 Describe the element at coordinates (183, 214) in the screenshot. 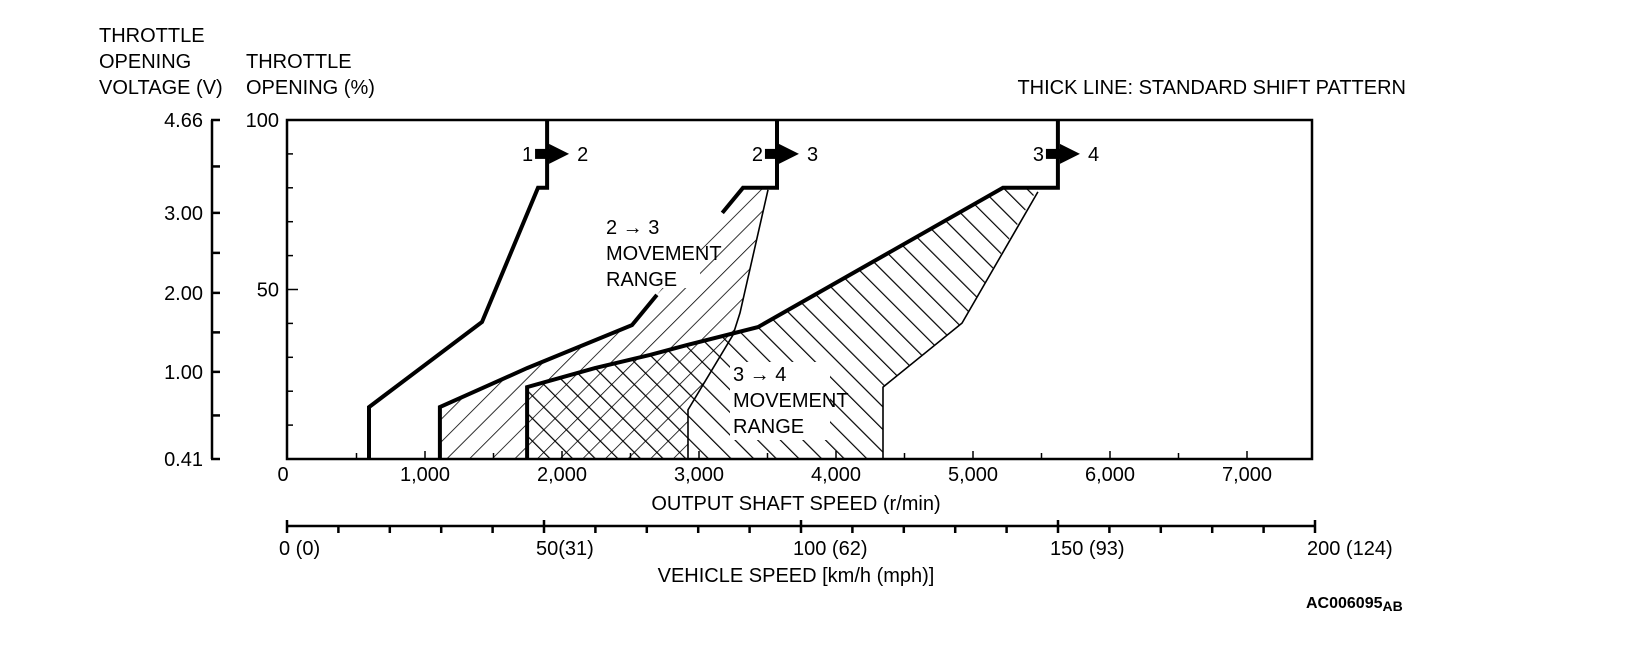

I see `voltage-tick-label: 3.00` at that location.